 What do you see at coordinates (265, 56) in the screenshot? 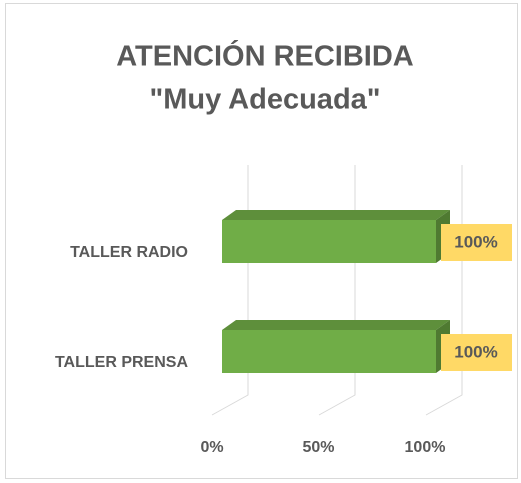
I see `chart-title: ATENCIÓN RECIBIDA` at bounding box center [265, 56].